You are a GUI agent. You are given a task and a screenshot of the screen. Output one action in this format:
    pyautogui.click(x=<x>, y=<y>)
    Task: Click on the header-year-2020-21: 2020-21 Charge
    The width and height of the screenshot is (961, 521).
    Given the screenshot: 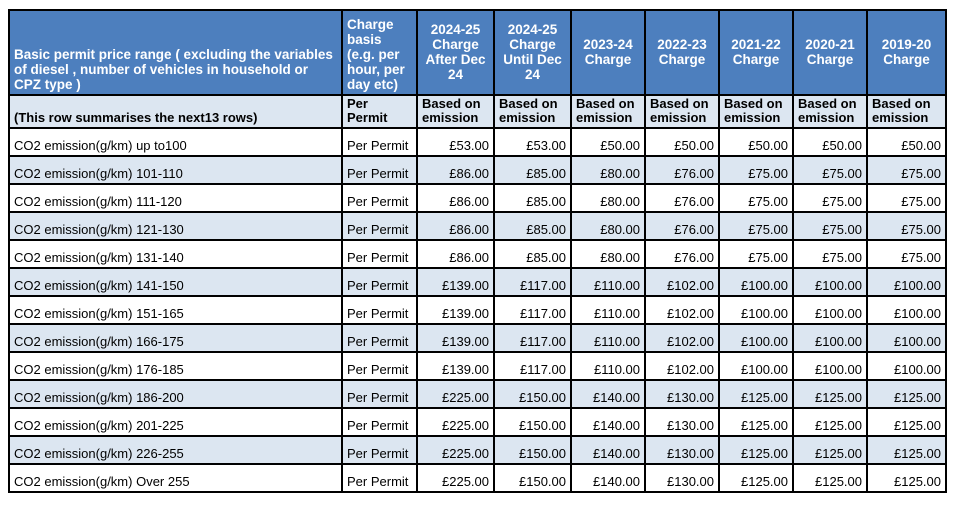 What is the action you would take?
    pyautogui.click(x=830, y=52)
    